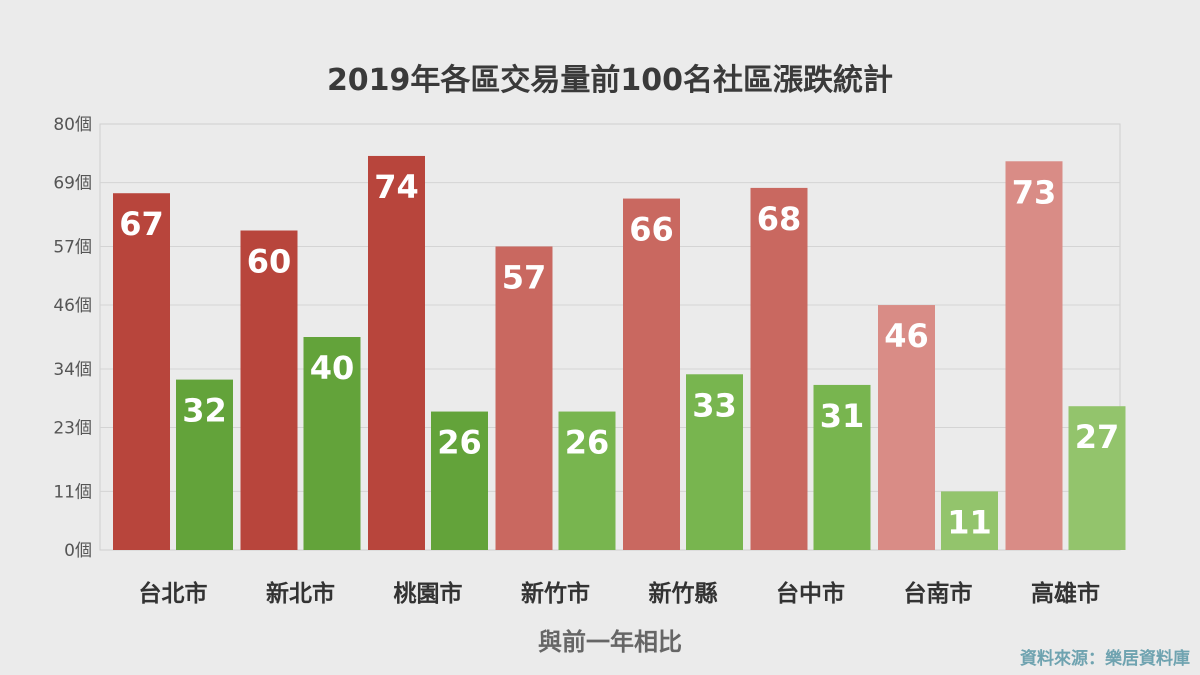  I want to click on x-axis-categories: 台北市 新北市 桃園市 新竹市 新竹縣 台中市 台南市 高雄市, so click(620, 593).